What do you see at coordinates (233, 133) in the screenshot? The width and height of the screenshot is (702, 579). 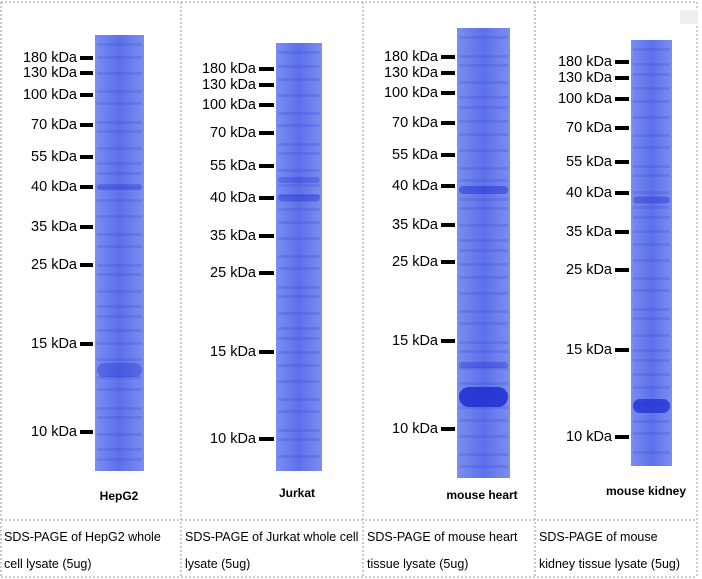 I see `marker-label: 70 kDa` at bounding box center [233, 133].